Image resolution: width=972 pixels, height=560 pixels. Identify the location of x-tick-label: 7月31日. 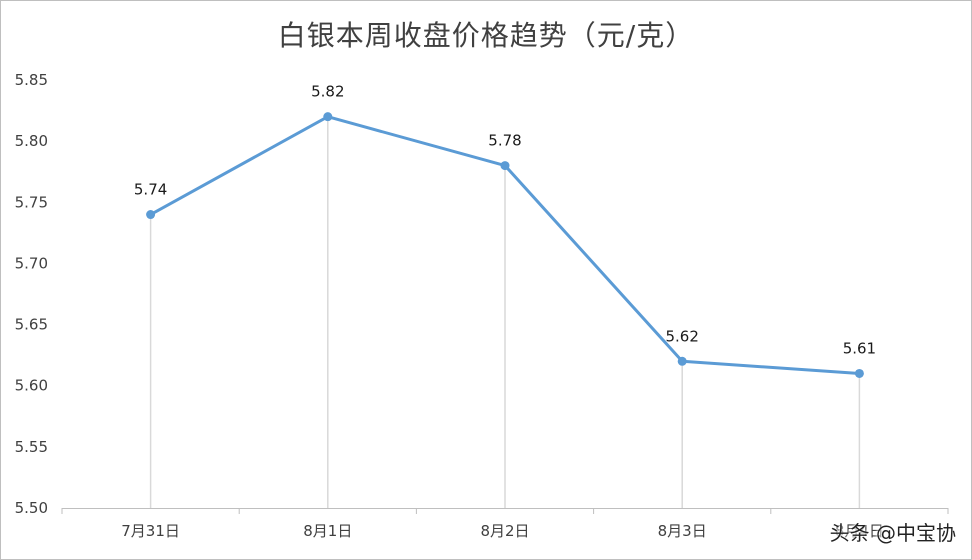
(150, 531).